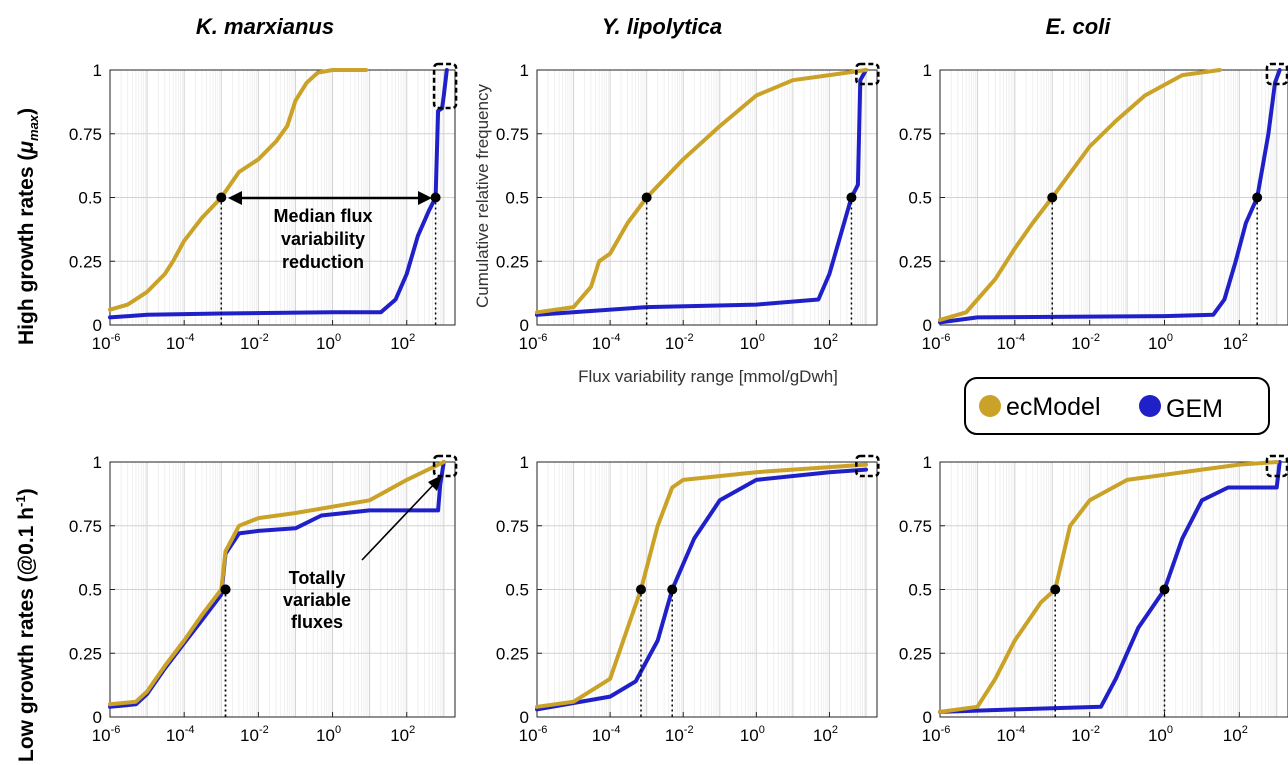 The width and height of the screenshot is (1288, 765). What do you see at coordinates (662, 26) in the screenshot?
I see `column-title-y-lipolytica: Y. lipolytica` at bounding box center [662, 26].